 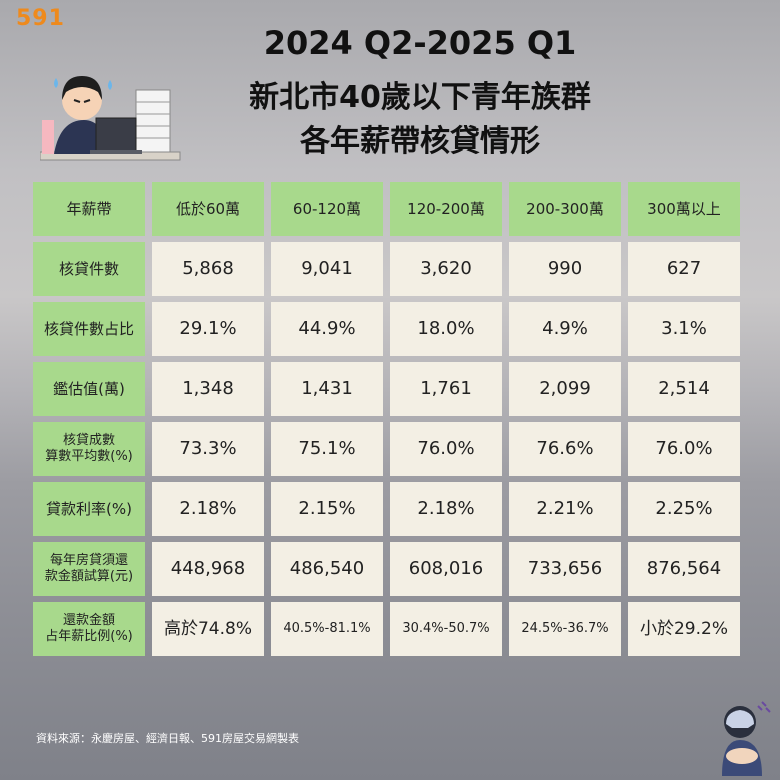 I want to click on table-cell: 5,868, so click(x=208, y=269).